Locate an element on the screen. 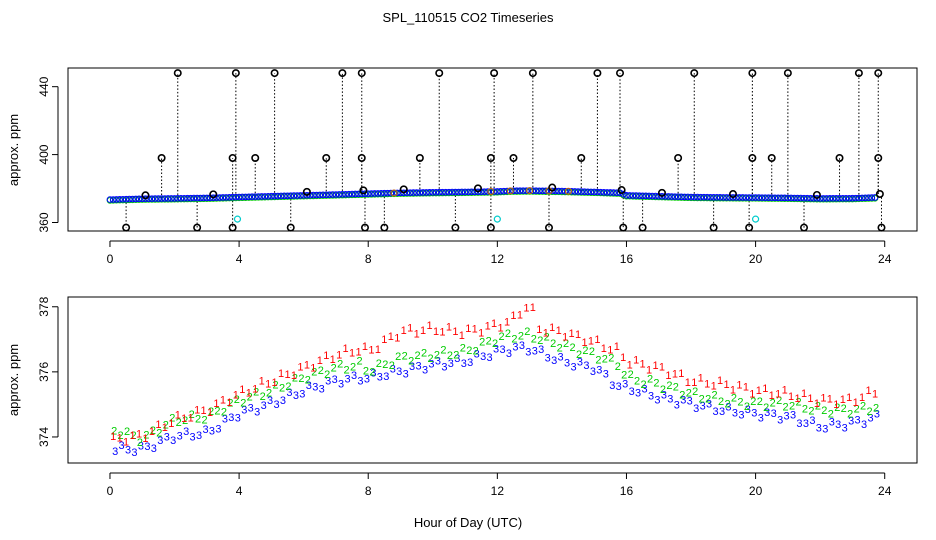 The width and height of the screenshot is (936, 540). top-black-point is located at coordinates (403, 189).